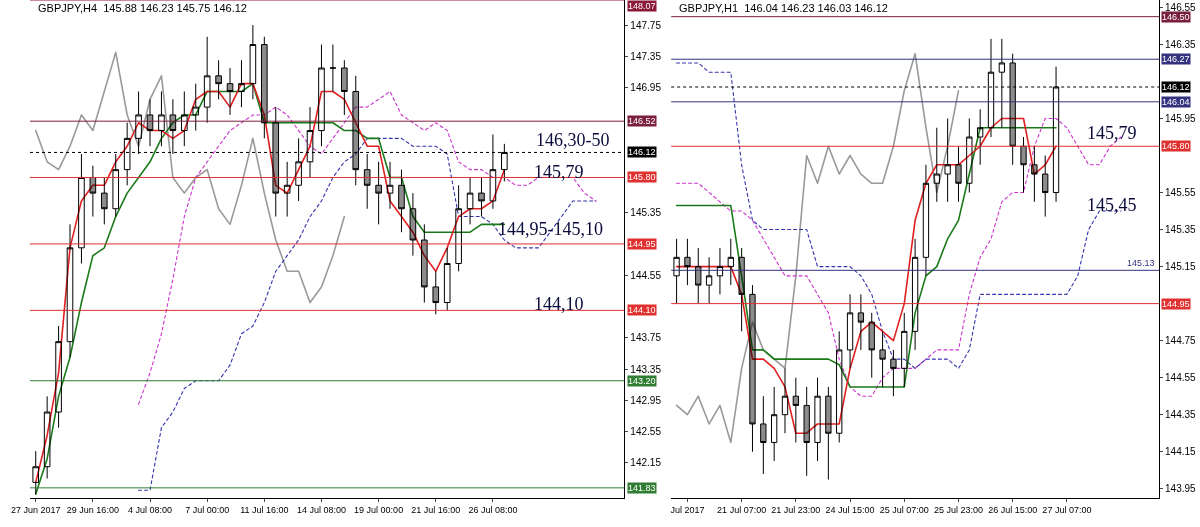 The image size is (1200, 527). I want to click on x-tick-label: 27 Jul 07:00, so click(1067, 509).